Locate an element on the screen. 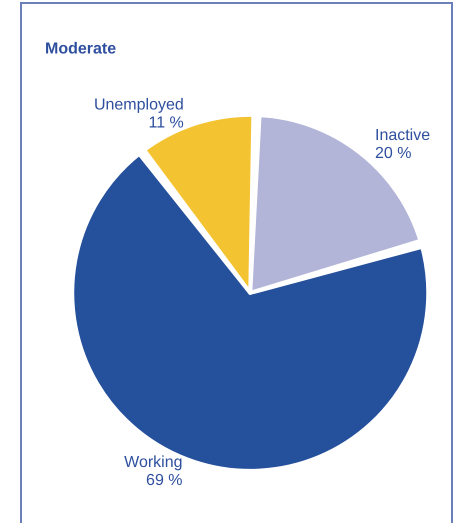 The width and height of the screenshot is (455, 523). slice-label: Inactive is located at coordinates (402, 135).